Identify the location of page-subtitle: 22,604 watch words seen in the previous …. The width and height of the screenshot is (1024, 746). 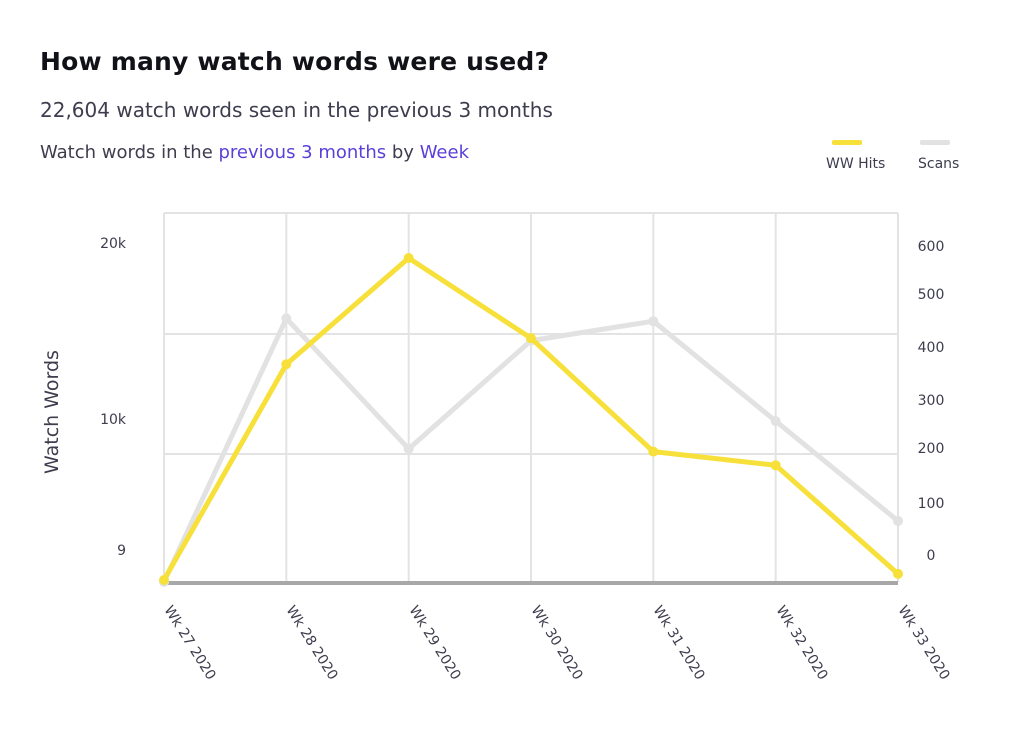
(296, 110).